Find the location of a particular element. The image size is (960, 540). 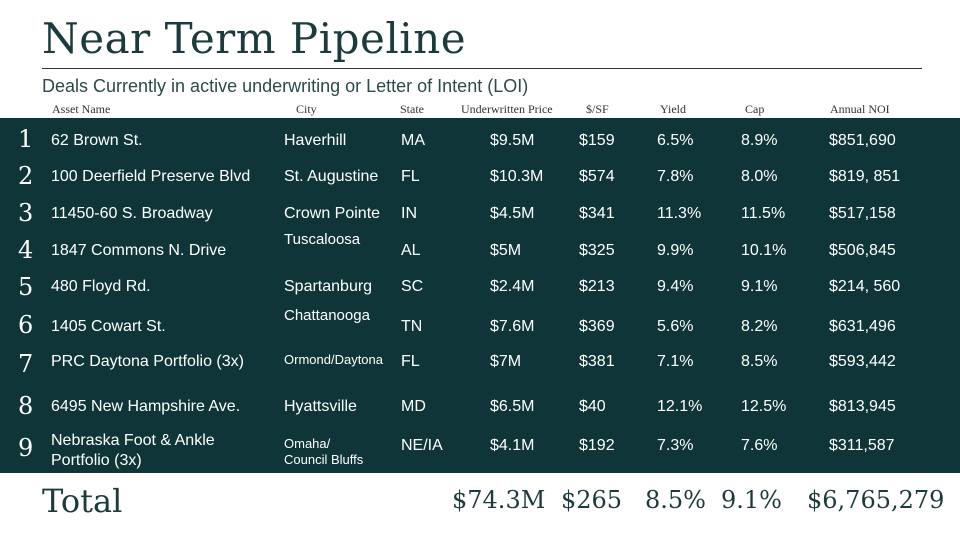

row-number: 4 is located at coordinates (26, 250).